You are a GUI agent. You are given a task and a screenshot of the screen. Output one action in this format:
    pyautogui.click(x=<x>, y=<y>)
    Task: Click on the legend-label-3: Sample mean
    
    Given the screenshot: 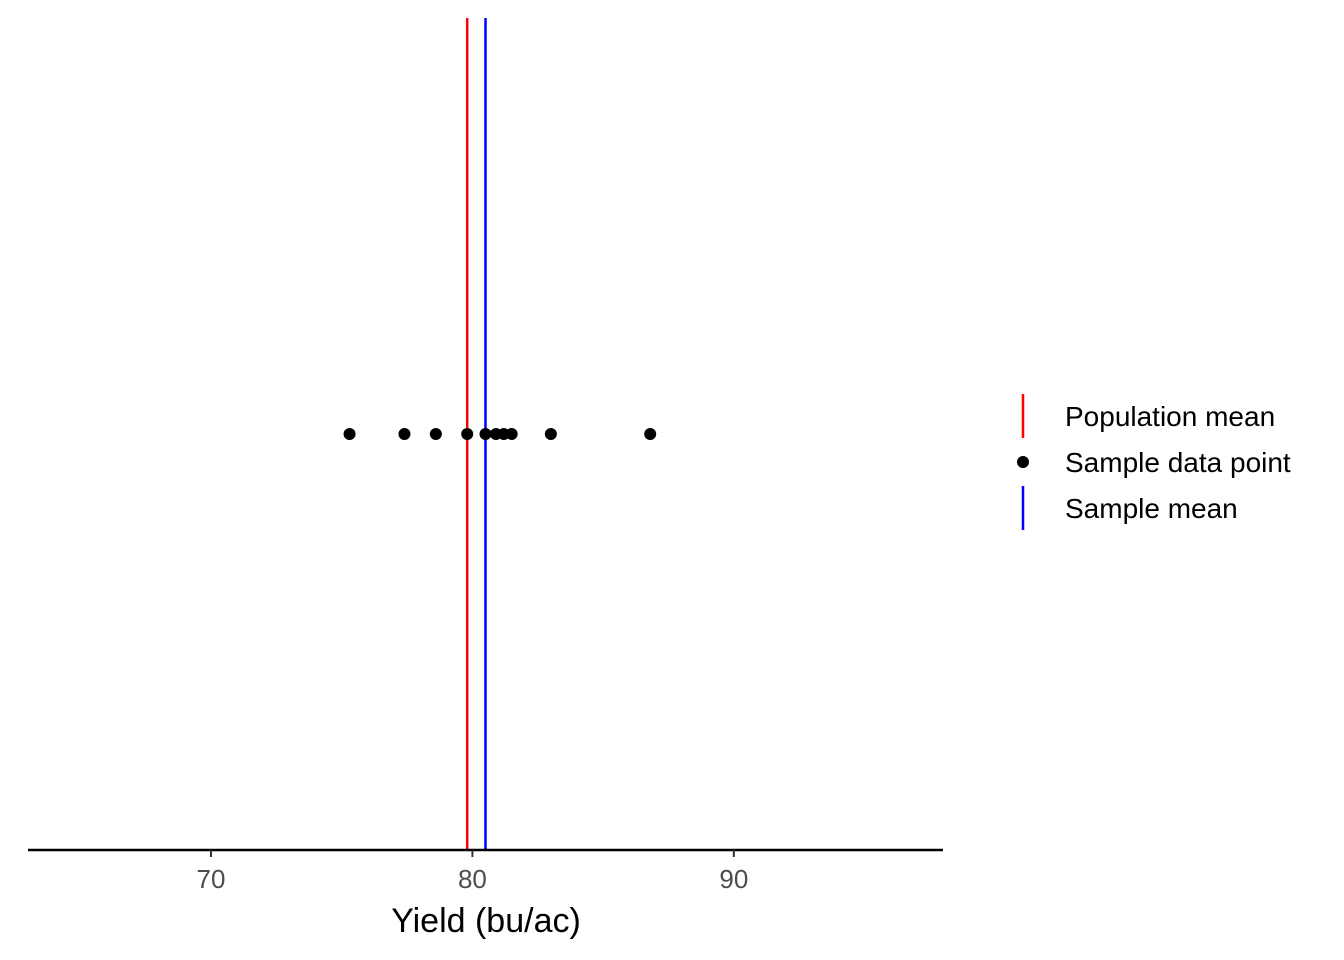 What is the action you would take?
    pyautogui.click(x=1151, y=508)
    